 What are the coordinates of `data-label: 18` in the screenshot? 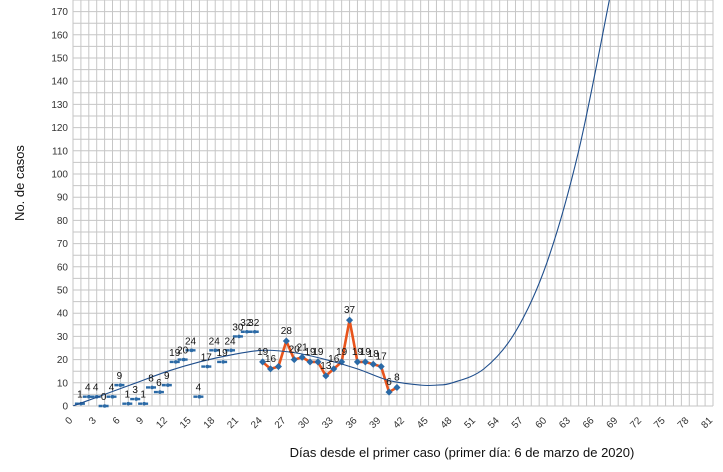 It's located at (374, 354).